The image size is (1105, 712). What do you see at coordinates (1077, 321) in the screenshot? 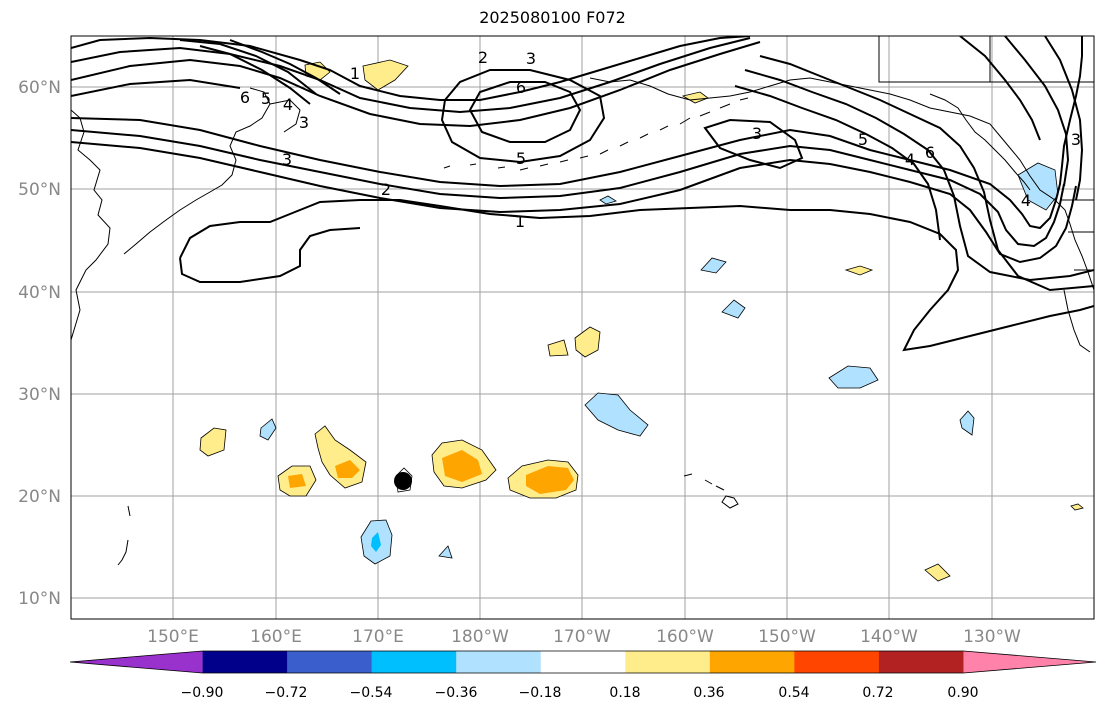
I see `west-us-coast` at bounding box center [1077, 321].